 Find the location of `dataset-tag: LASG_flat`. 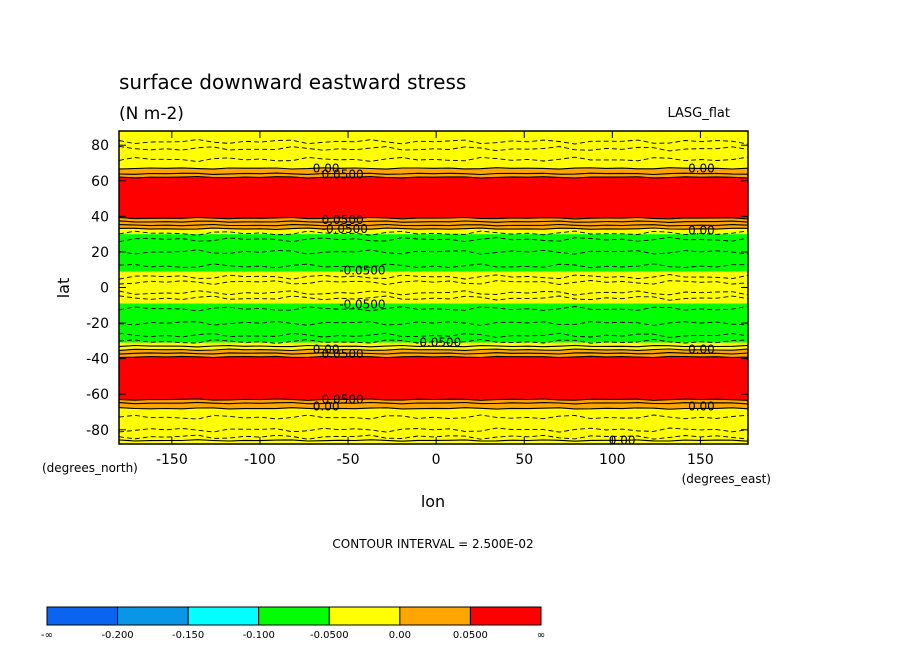

dataset-tag: LASG_flat is located at coordinates (698, 113).